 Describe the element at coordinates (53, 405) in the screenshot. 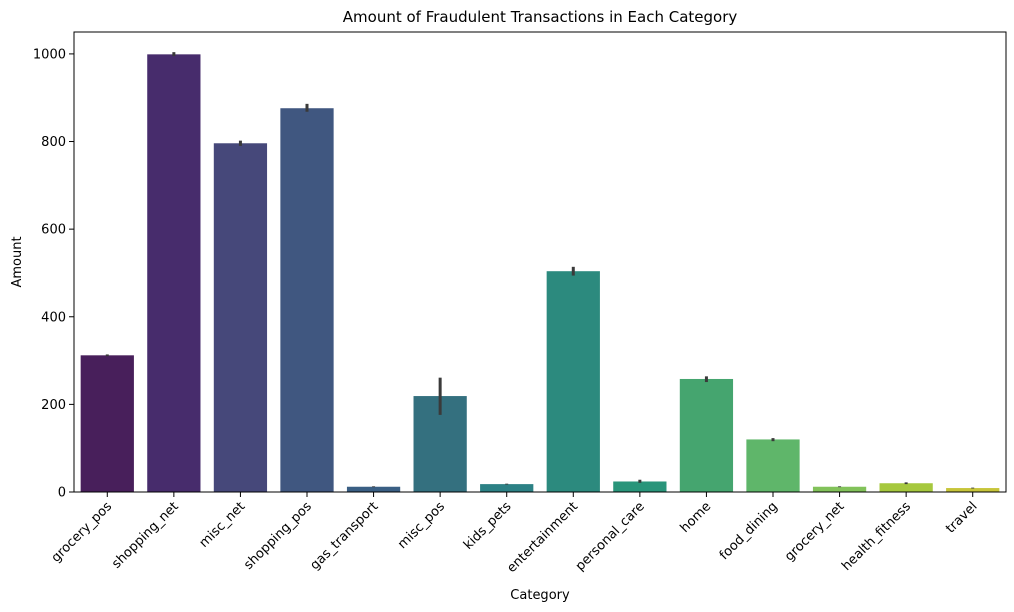

I see `y-tick-label: 200` at that location.